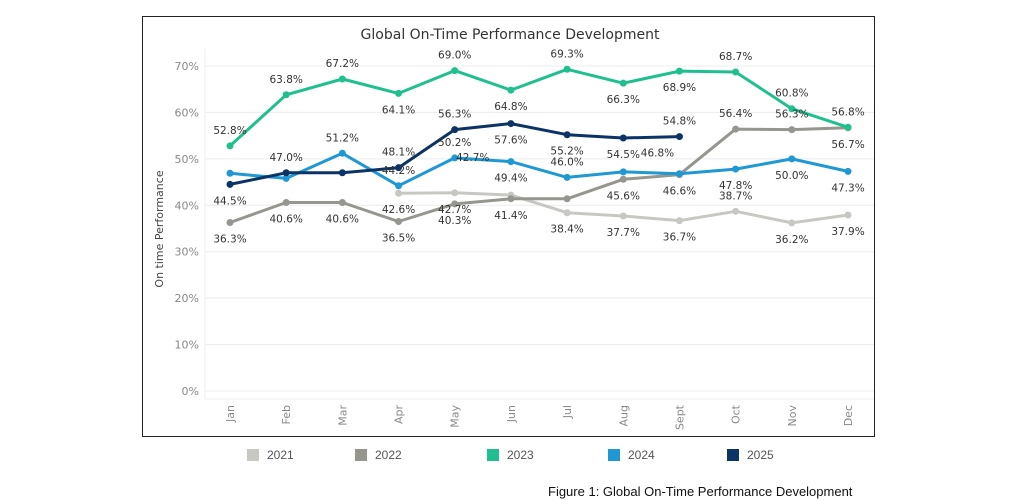  What do you see at coordinates (342, 64) in the screenshot?
I see `data-label: 67.2%` at bounding box center [342, 64].